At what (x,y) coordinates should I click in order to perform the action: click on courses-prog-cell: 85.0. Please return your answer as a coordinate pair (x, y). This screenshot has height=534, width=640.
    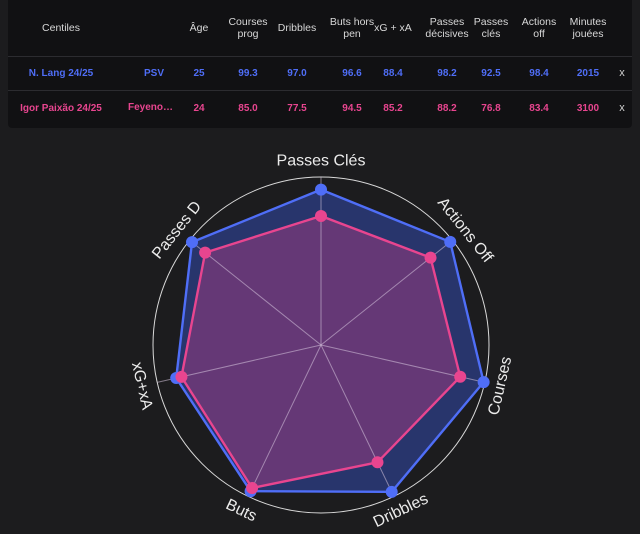
    Looking at the image, I should click on (248, 108).